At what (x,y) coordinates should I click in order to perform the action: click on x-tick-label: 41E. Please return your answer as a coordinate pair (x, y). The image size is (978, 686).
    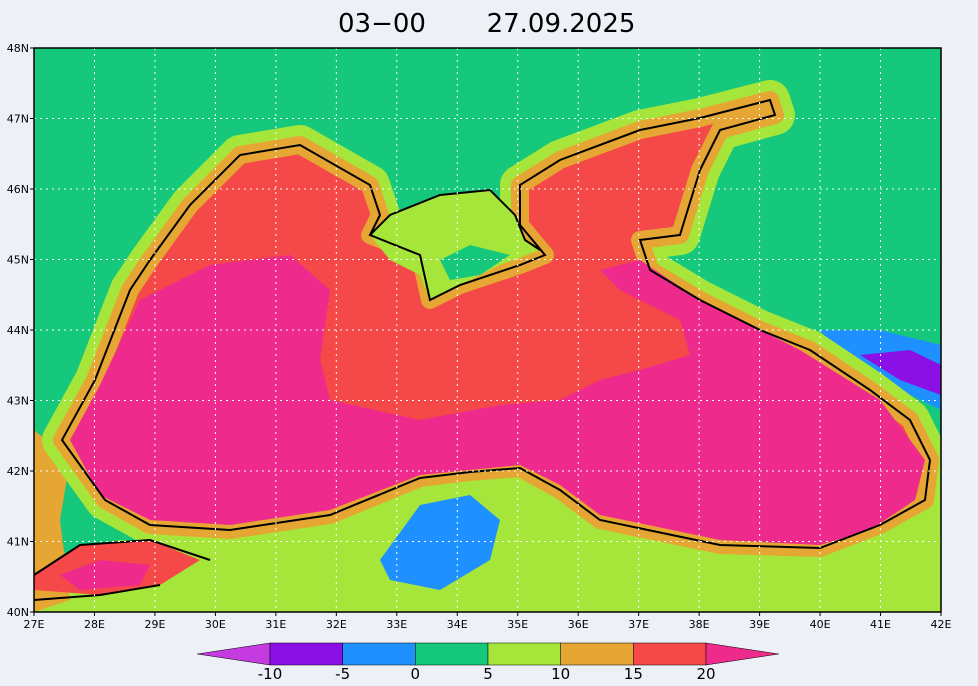
    Looking at the image, I should click on (880, 624).